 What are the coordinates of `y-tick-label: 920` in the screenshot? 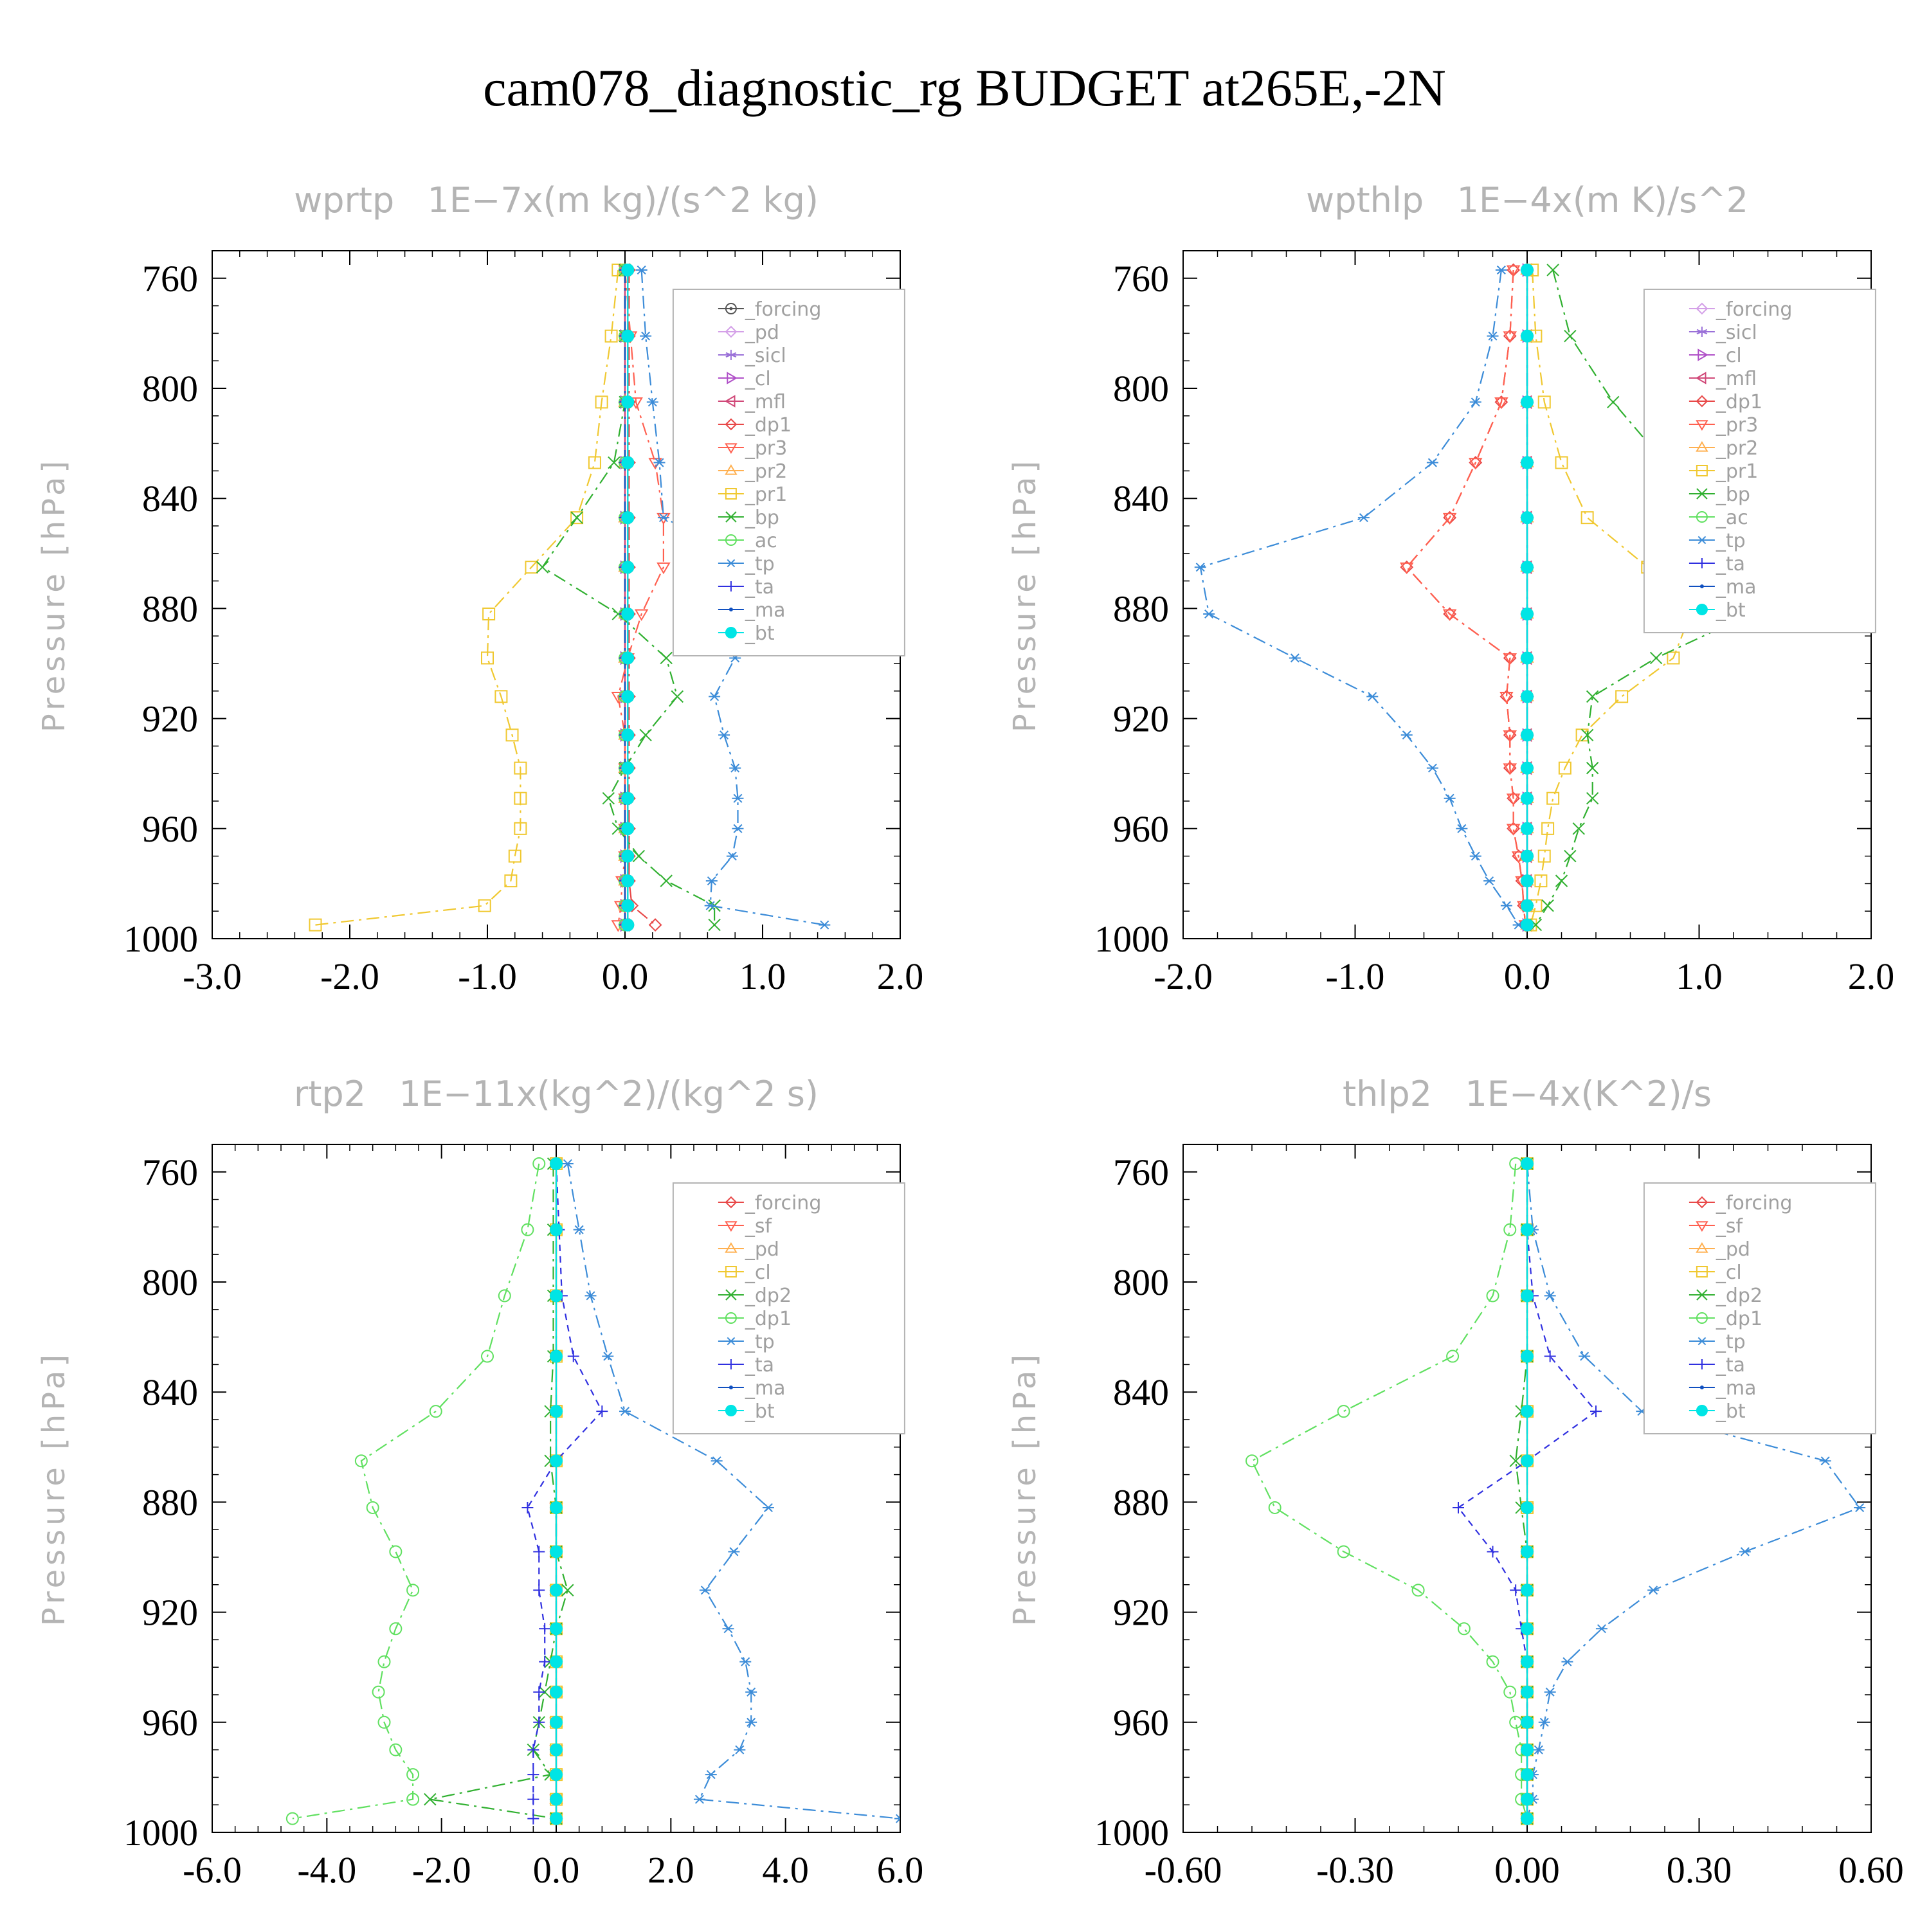 It's located at (1141, 1613).